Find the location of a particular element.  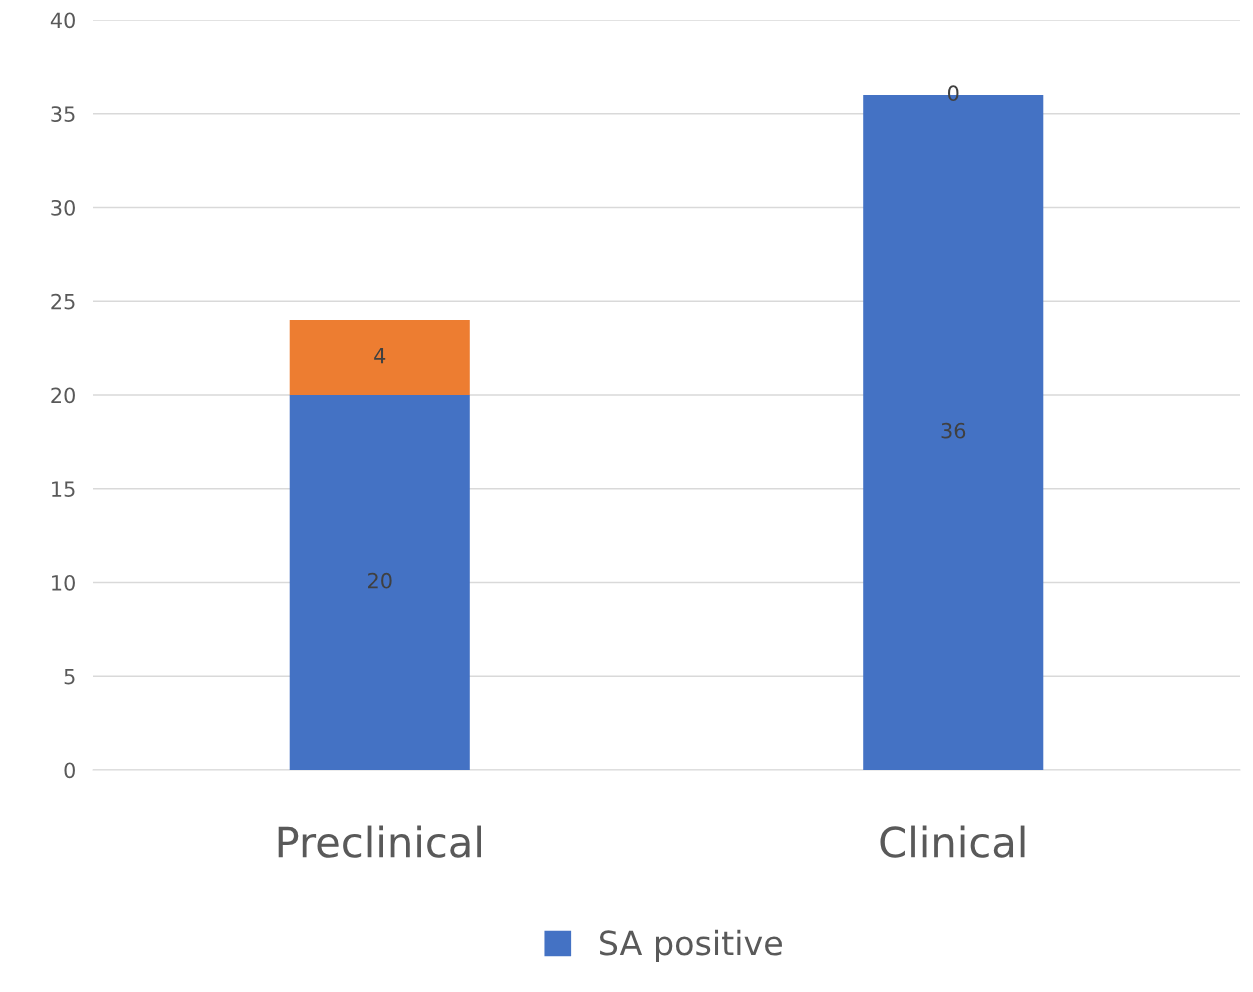

y-tick-label: 40 is located at coordinates (62, 20).